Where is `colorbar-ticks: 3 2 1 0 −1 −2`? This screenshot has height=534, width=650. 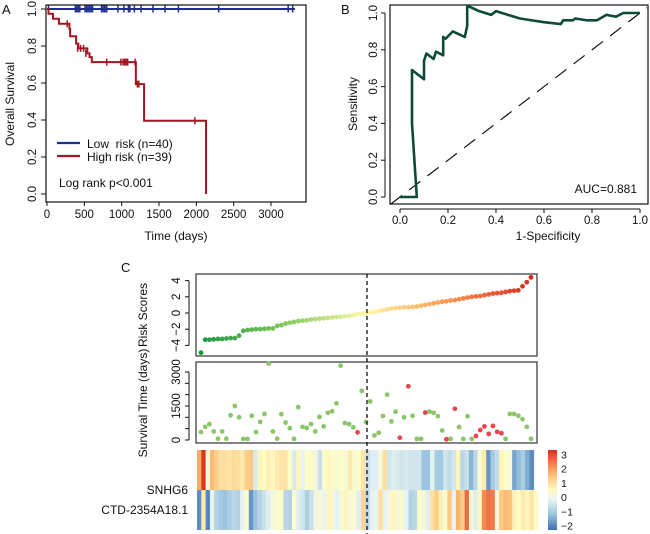
colorbar-ticks: 3 2 1 0 −1 −2 is located at coordinates (567, 490).